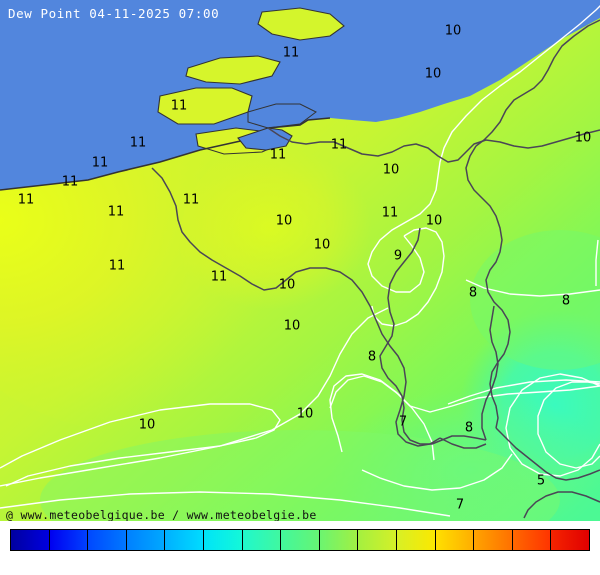 Image resolution: width=600 pixels, height=575 pixels. I want to click on colorbar, so click(300, 540).